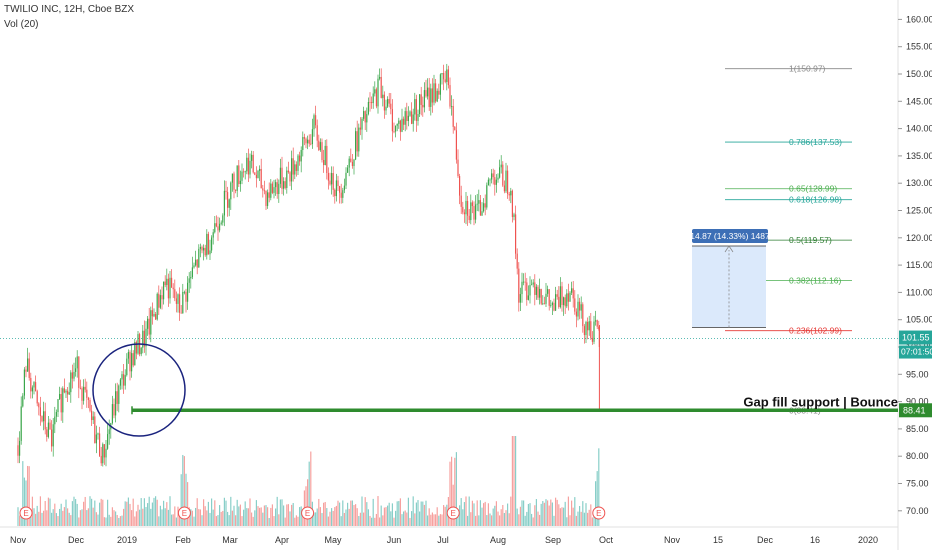  What do you see at coordinates (139, 390) in the screenshot?
I see `gap-circle-annotation` at bounding box center [139, 390].